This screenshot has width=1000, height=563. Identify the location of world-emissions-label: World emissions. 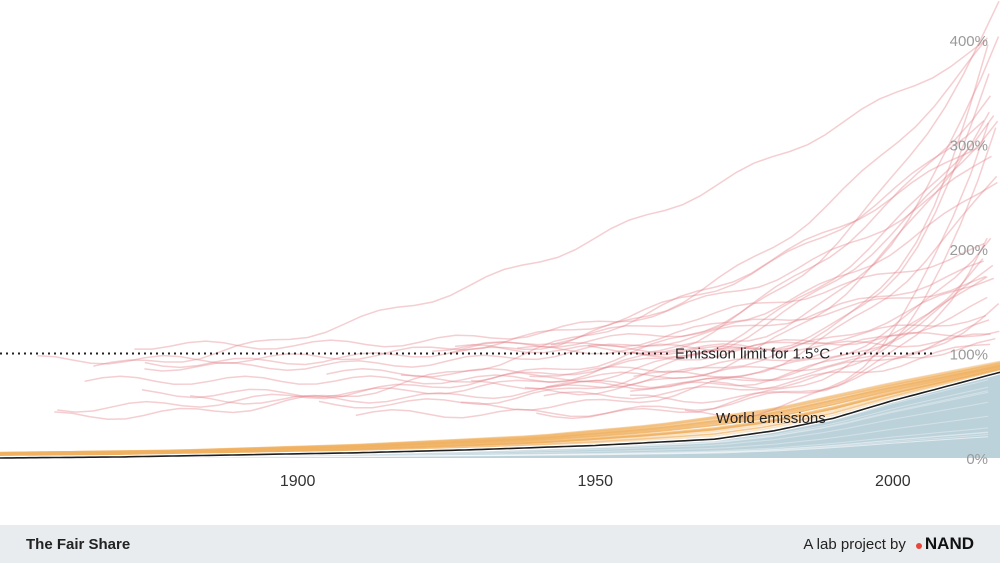
(771, 418).